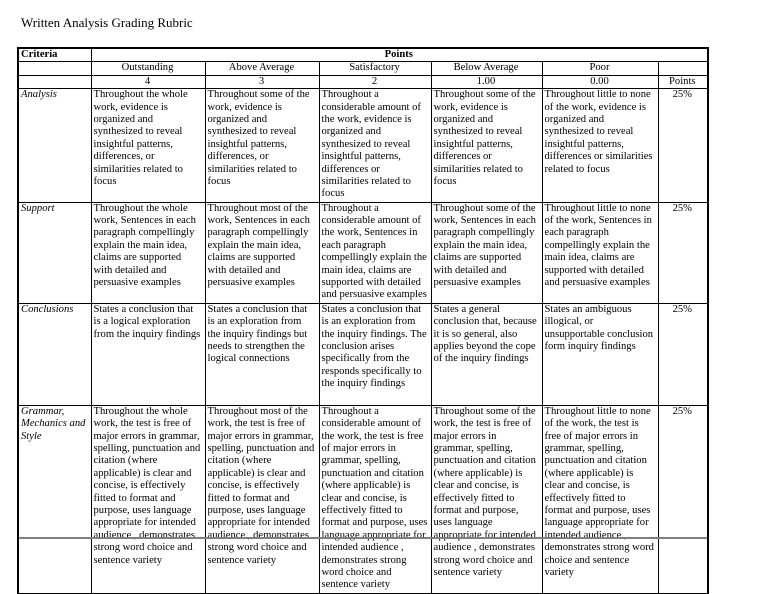  I want to click on horizontal-rule, so click(363, 538).